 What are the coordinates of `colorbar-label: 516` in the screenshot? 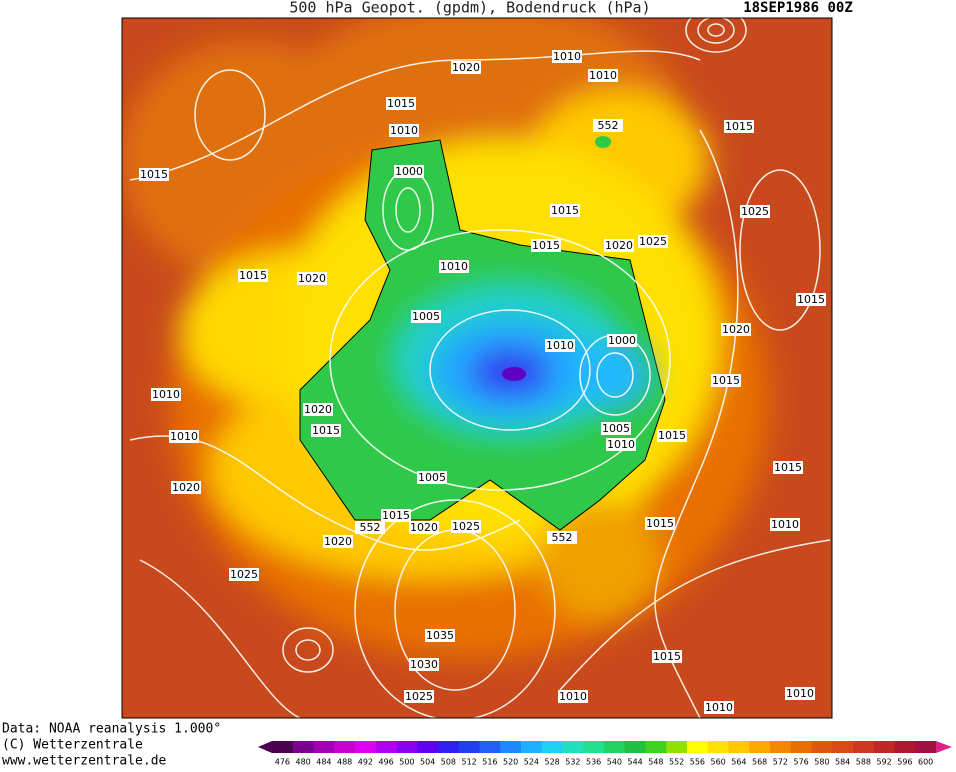 It's located at (489, 762).